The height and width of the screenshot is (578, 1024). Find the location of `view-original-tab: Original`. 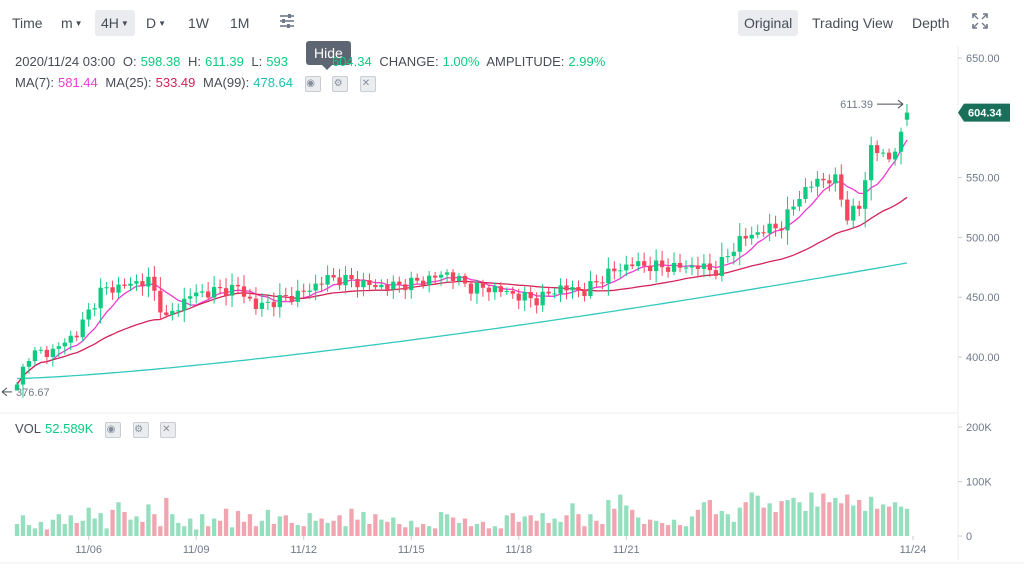

view-original-tab: Original is located at coordinates (768, 23).